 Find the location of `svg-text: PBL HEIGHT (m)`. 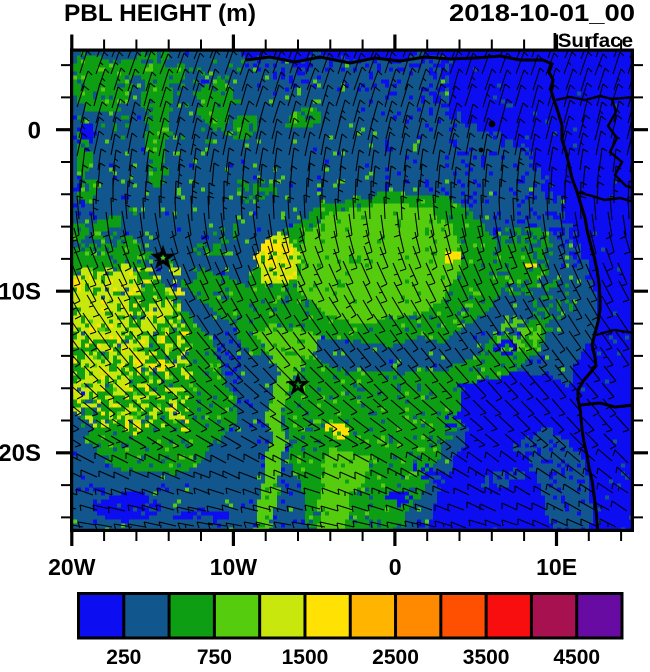

svg-text: PBL HEIGHT (m) is located at coordinates (160, 13).